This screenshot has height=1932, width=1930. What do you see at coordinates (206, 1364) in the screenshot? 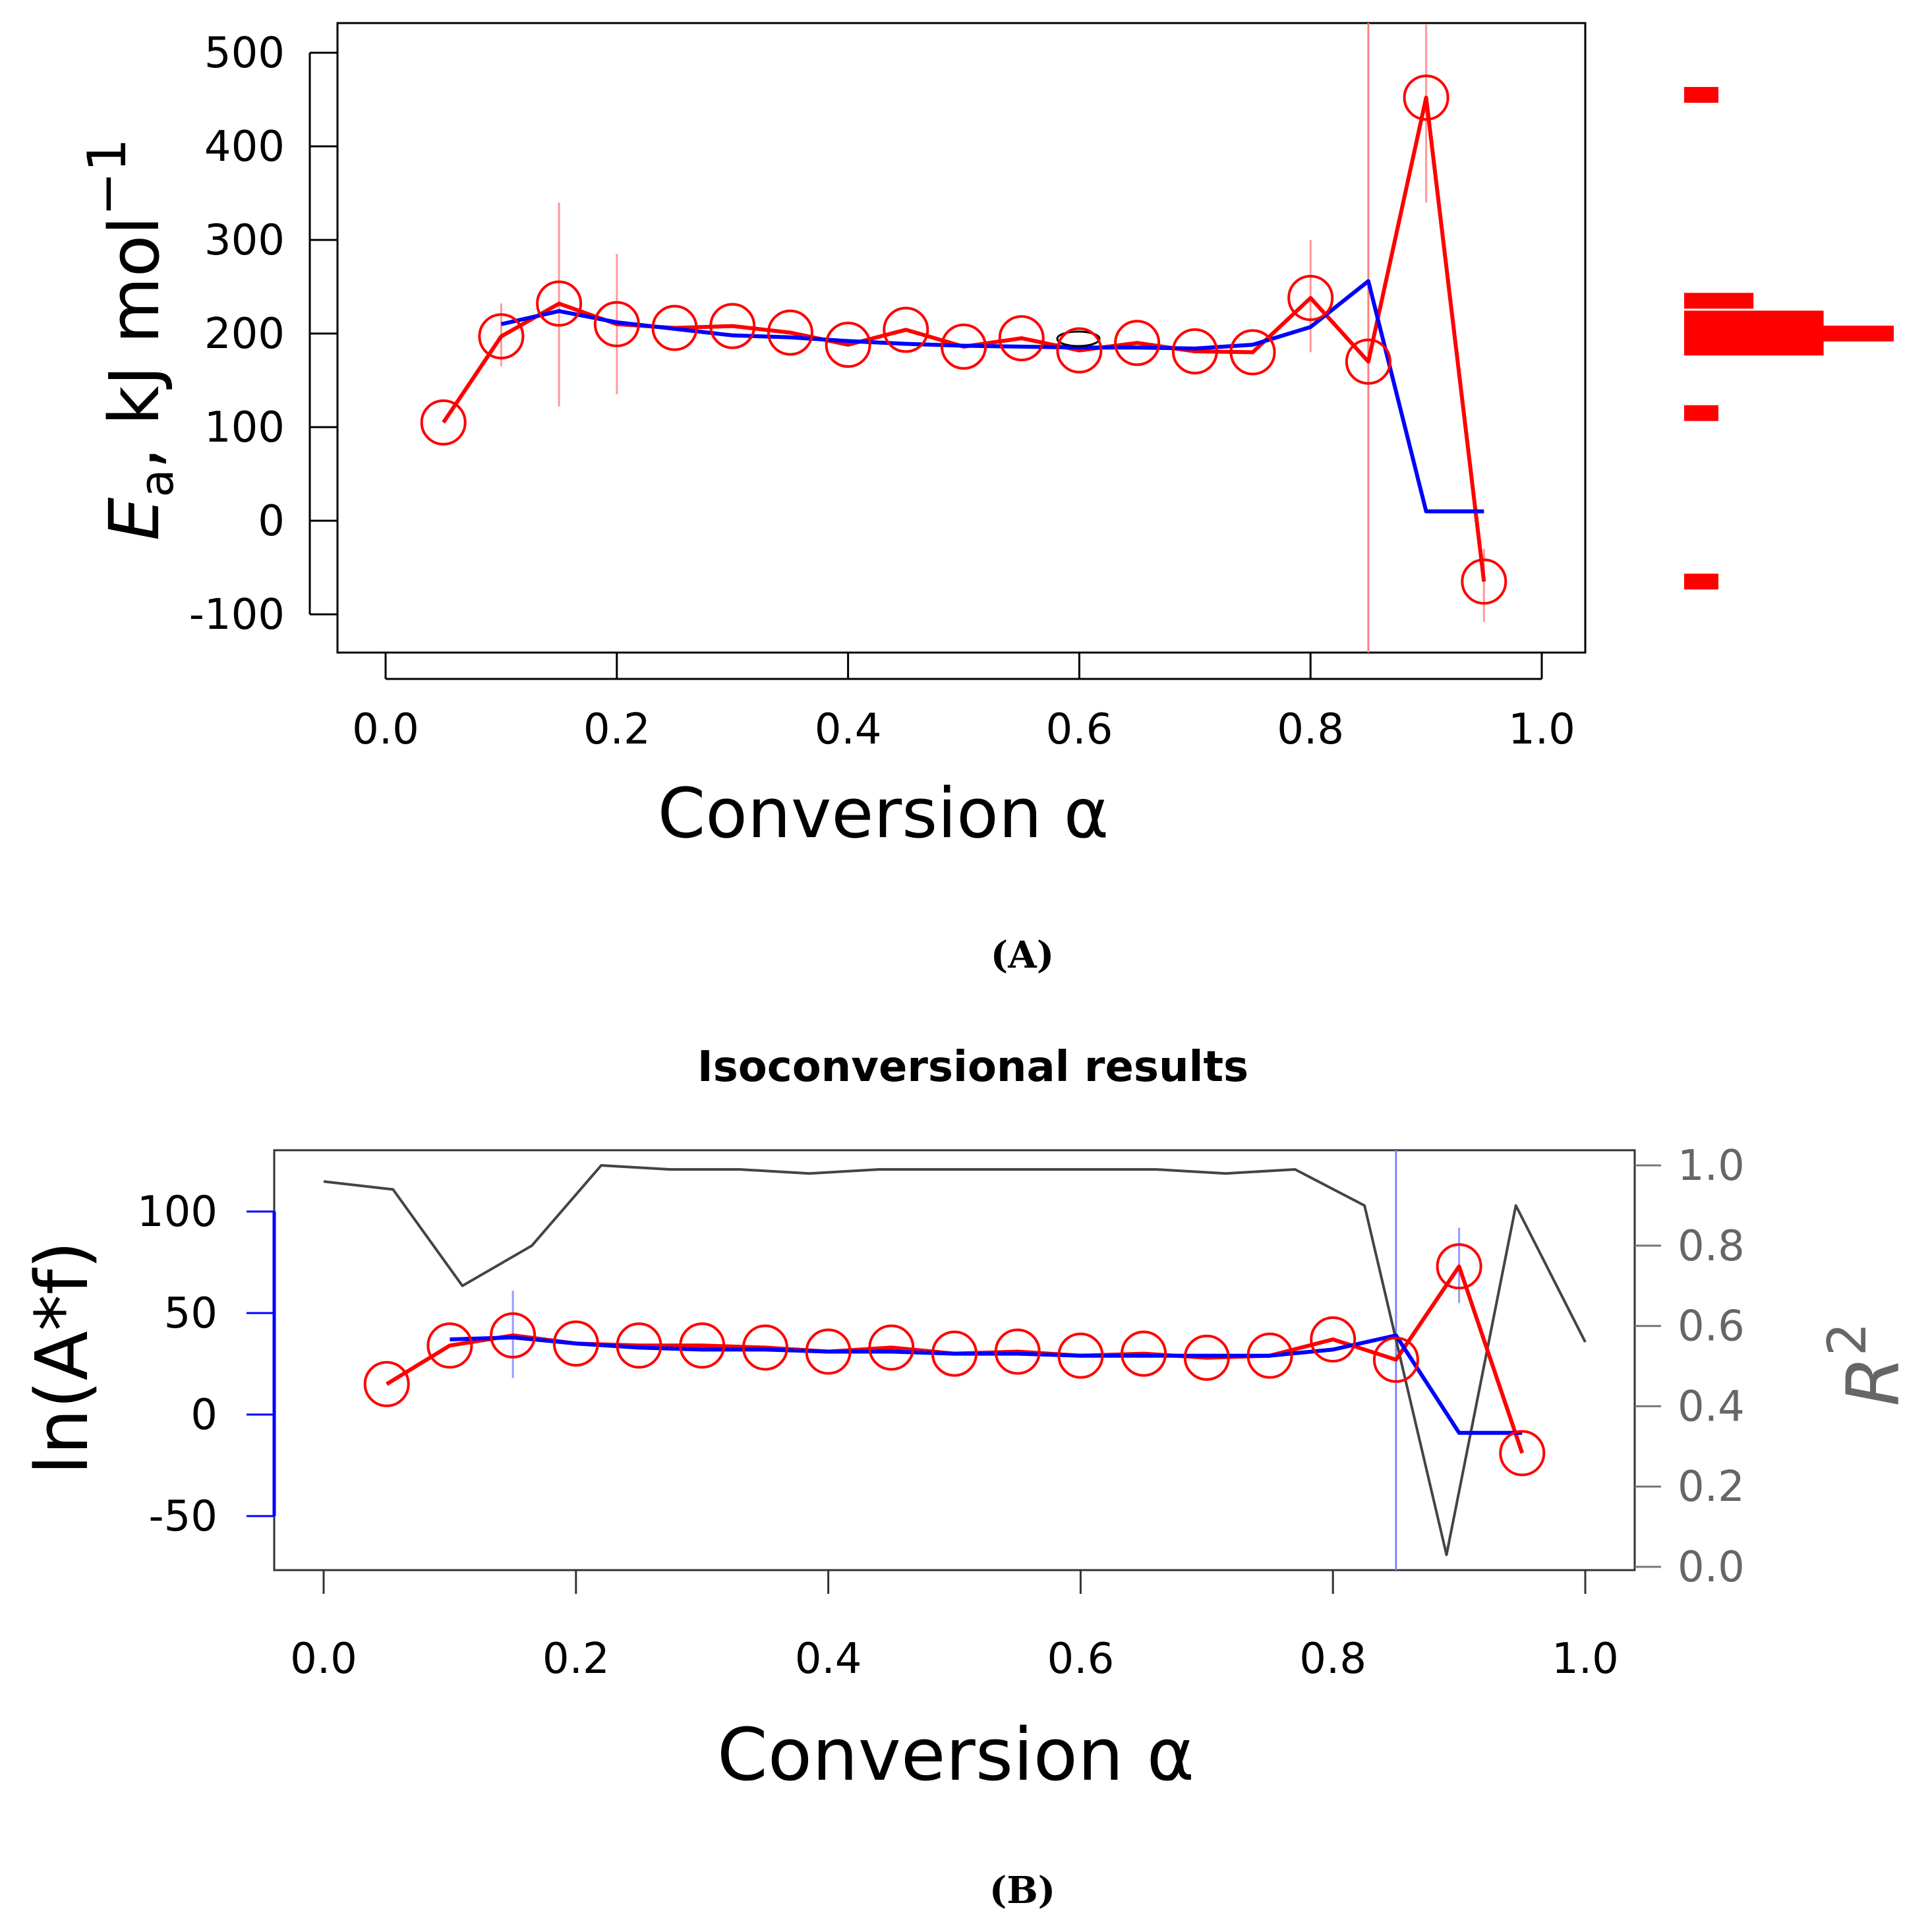
I see `panel-b-left-y-axis: 100 50 0 -50` at bounding box center [206, 1364].